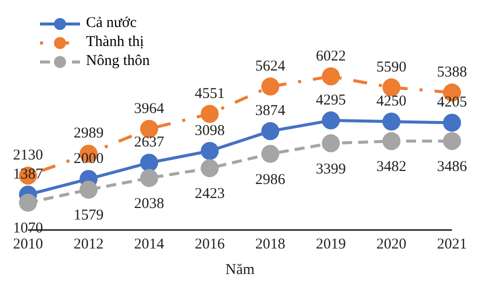  Describe the element at coordinates (210, 244) in the screenshot. I see `x-tick-label: 2016` at that location.